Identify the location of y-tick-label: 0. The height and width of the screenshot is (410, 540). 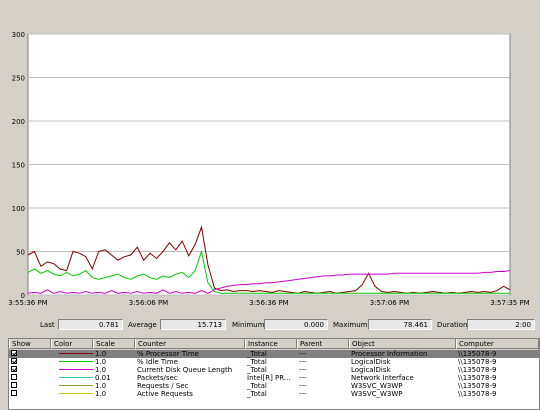
(23, 296).